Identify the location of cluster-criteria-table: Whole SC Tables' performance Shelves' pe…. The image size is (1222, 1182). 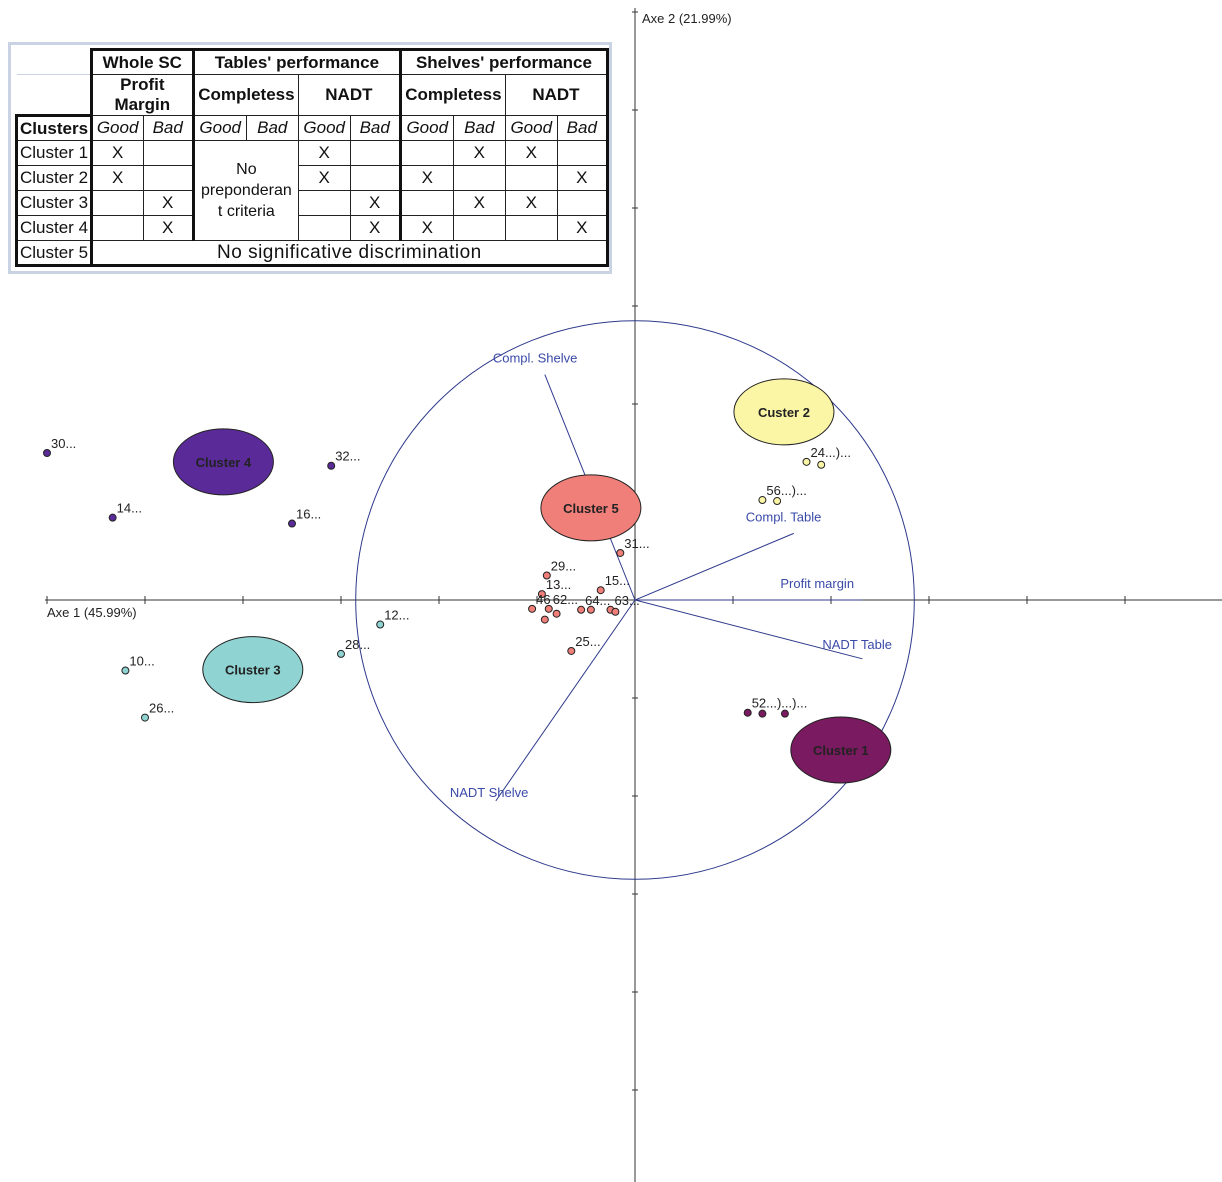
(312, 157).